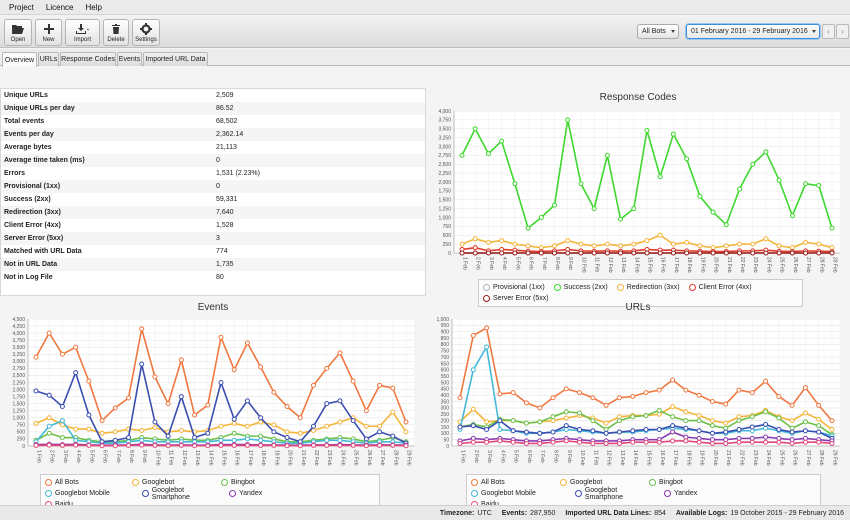  What do you see at coordinates (19, 59) in the screenshot?
I see `tab-overview: Overview` at bounding box center [19, 59].